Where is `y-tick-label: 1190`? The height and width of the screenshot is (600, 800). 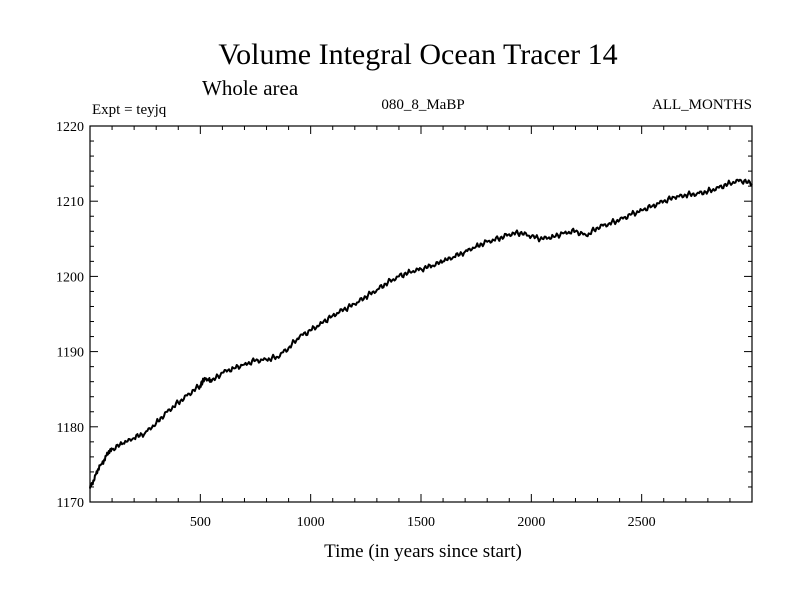 y-tick-label: 1190 is located at coordinates (70, 353).